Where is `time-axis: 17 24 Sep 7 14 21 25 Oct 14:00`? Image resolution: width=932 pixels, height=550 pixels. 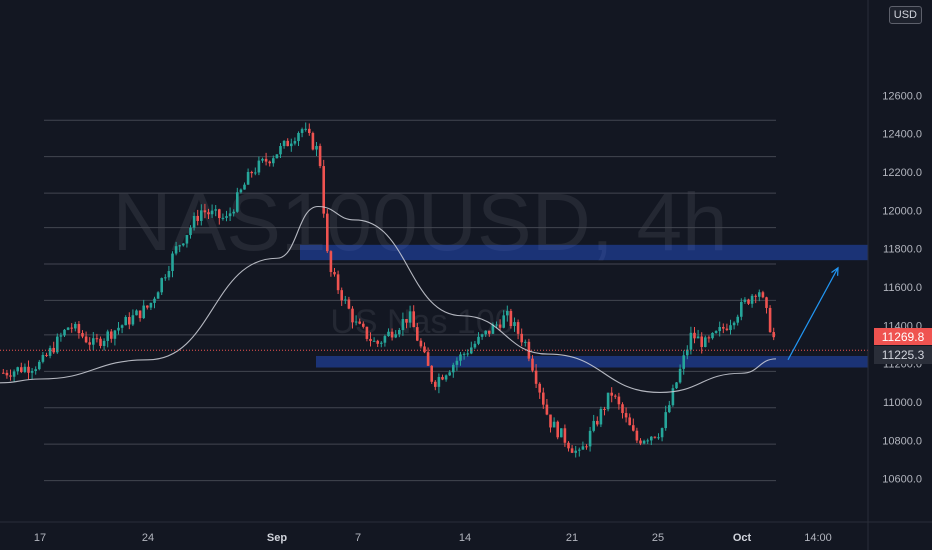 time-axis: 17 24 Sep 7 14 21 25 Oct 14:00 is located at coordinates (466, 532).